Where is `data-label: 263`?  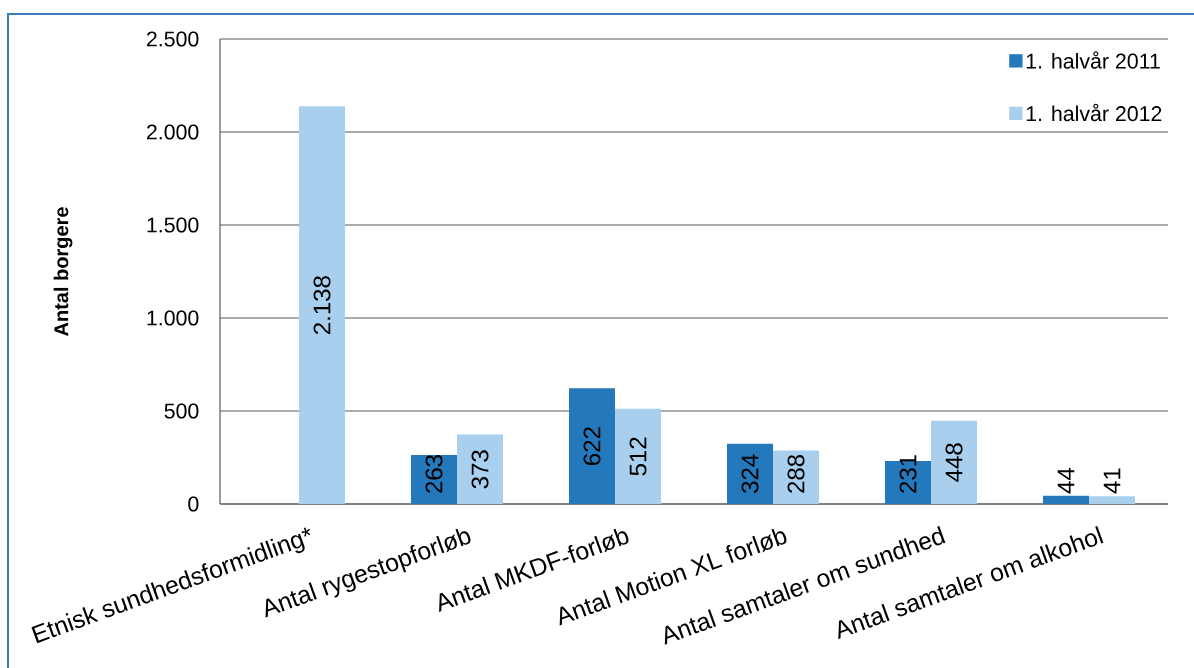 data-label: 263 is located at coordinates (434, 474).